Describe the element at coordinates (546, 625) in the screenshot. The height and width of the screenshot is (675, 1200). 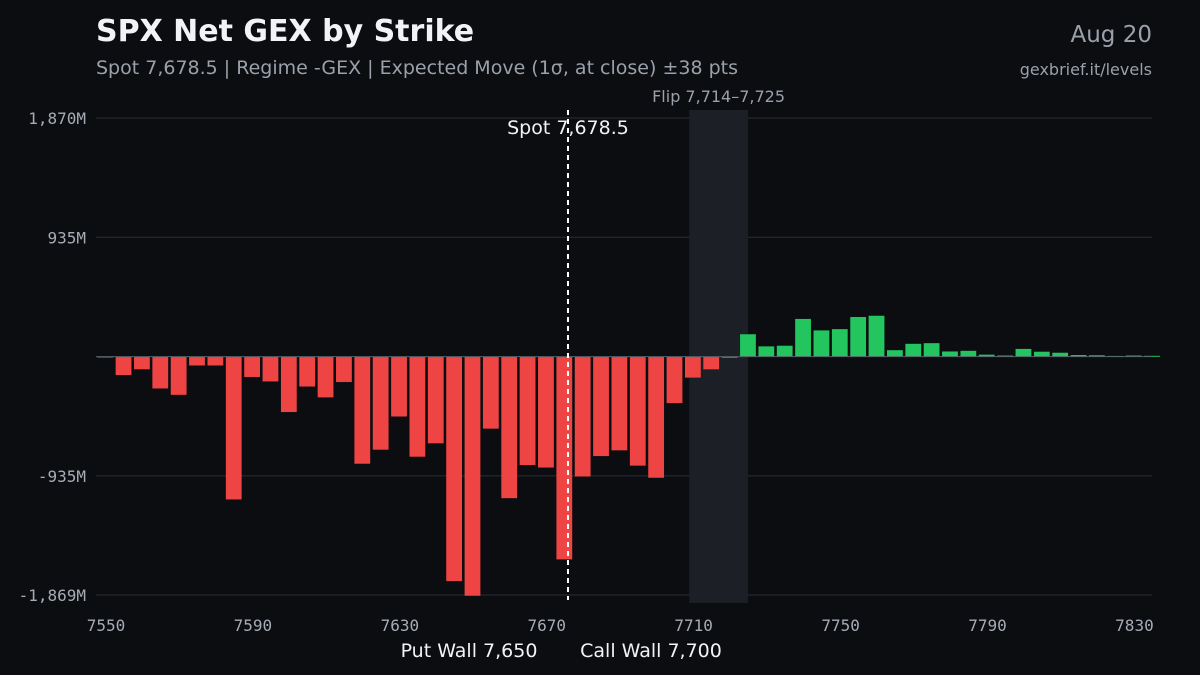
I see `x-tick-label: 7670` at that location.